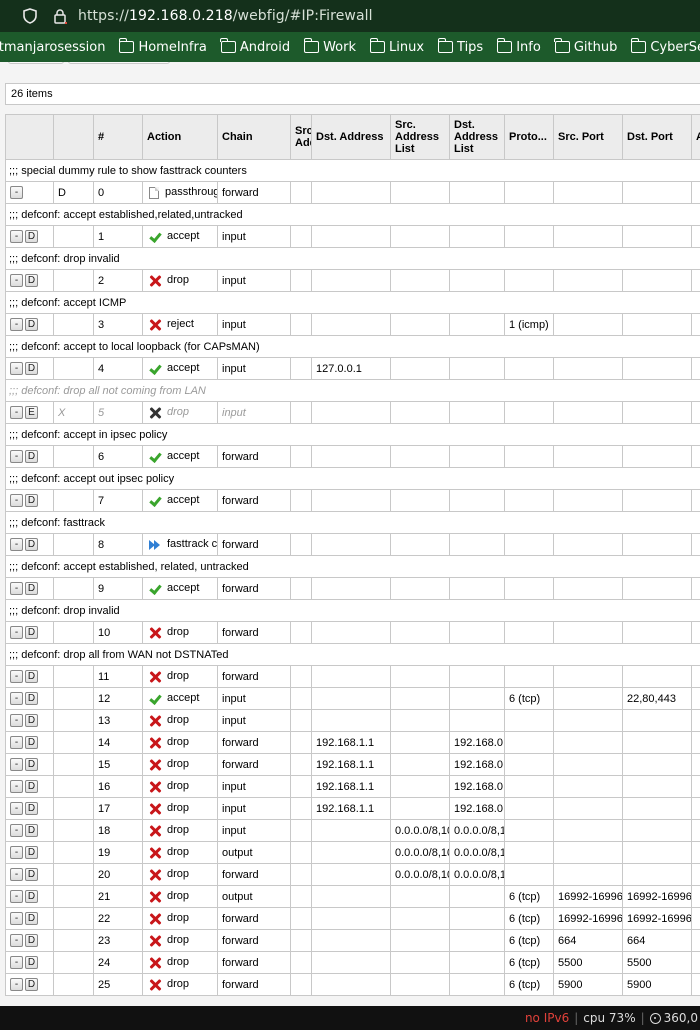  I want to click on rule-comment-row: ;;; defconf: accept out ipsec policy, so click(352, 478).